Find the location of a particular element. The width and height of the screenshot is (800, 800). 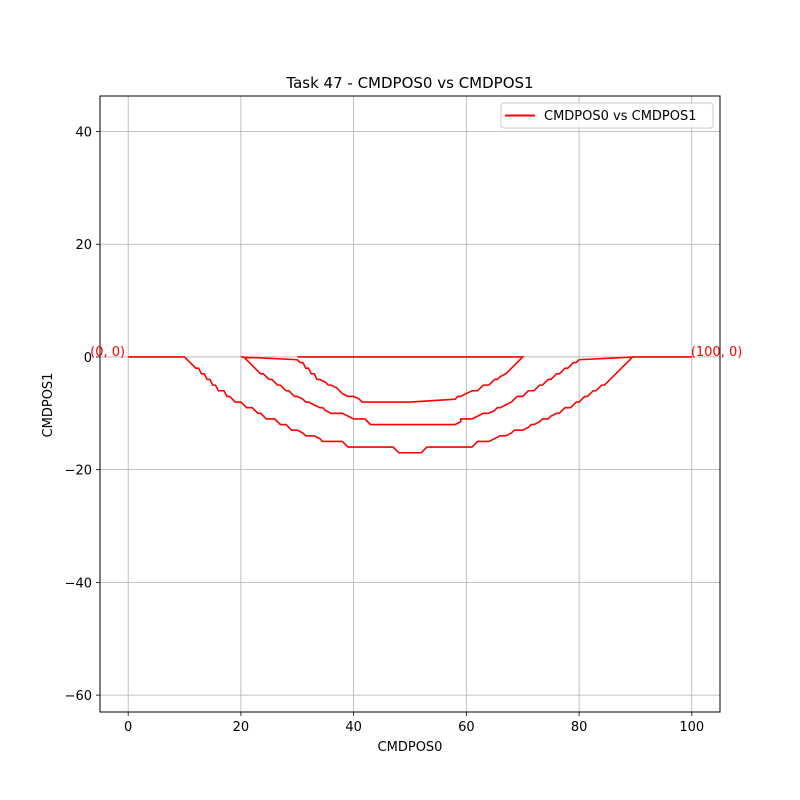

x-tick-label: 80 is located at coordinates (579, 727).